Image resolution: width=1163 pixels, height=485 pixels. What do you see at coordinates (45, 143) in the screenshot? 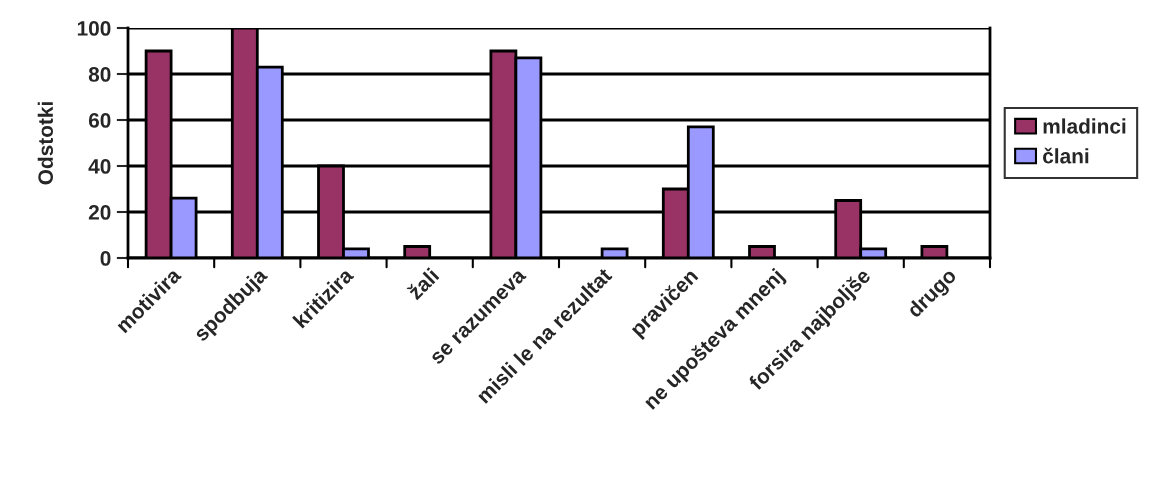
I see `y-axis-title: Odstotki` at bounding box center [45, 143].